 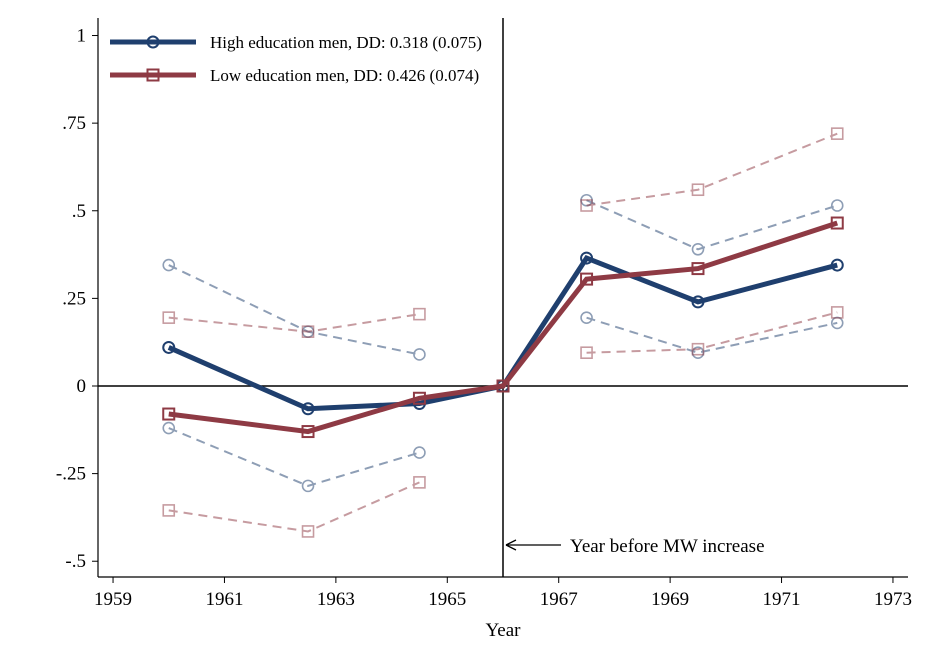 What do you see at coordinates (346, 42) in the screenshot?
I see `legend-label: High education men, DD: 0.318 (0.075)` at bounding box center [346, 42].